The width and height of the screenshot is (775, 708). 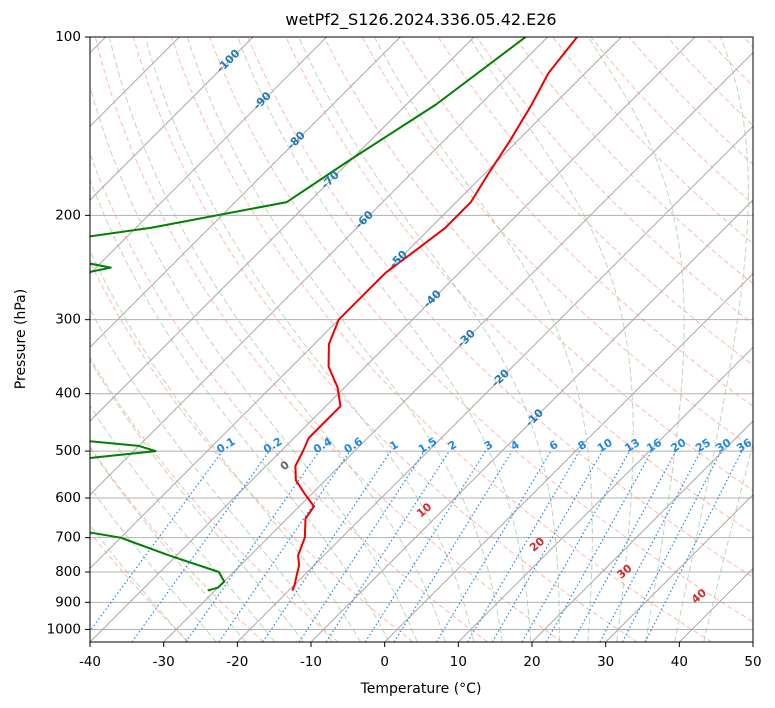 I want to click on y-tick-label: 700, so click(x=68, y=538).